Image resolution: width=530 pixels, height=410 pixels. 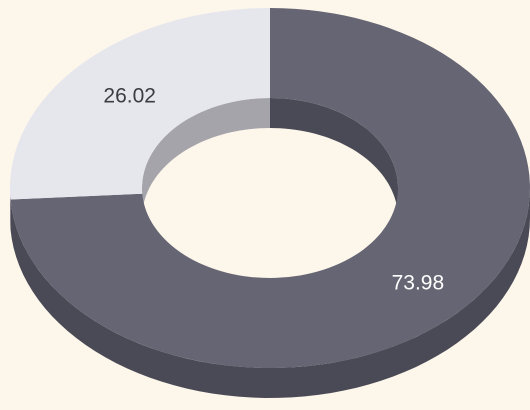 What do you see at coordinates (10, 209) in the screenshot?
I see `slice-2-outer-wall` at bounding box center [10, 209].